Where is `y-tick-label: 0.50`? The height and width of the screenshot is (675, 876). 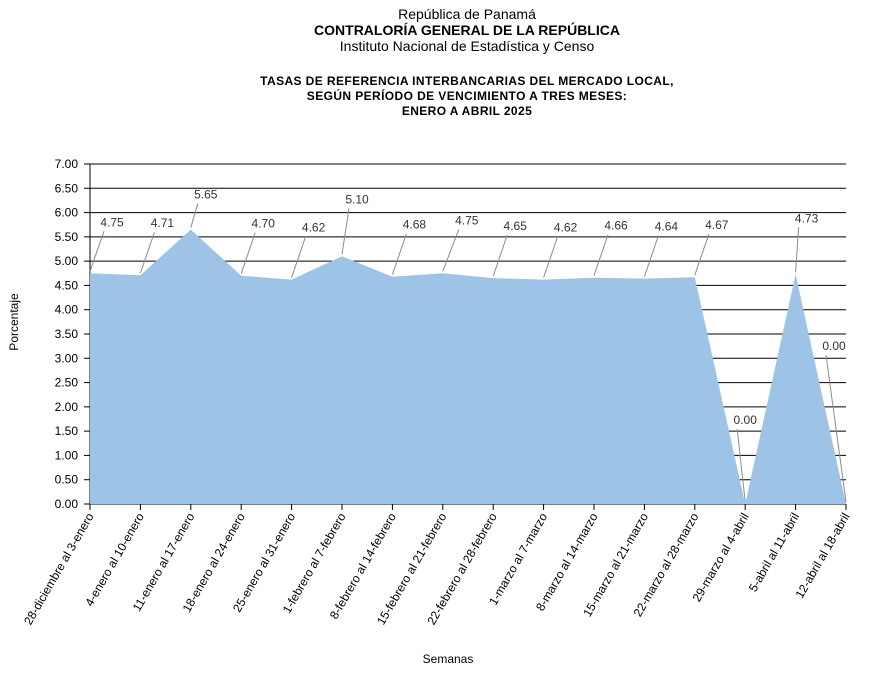
y-tick-label: 0.50 is located at coordinates (67, 480).